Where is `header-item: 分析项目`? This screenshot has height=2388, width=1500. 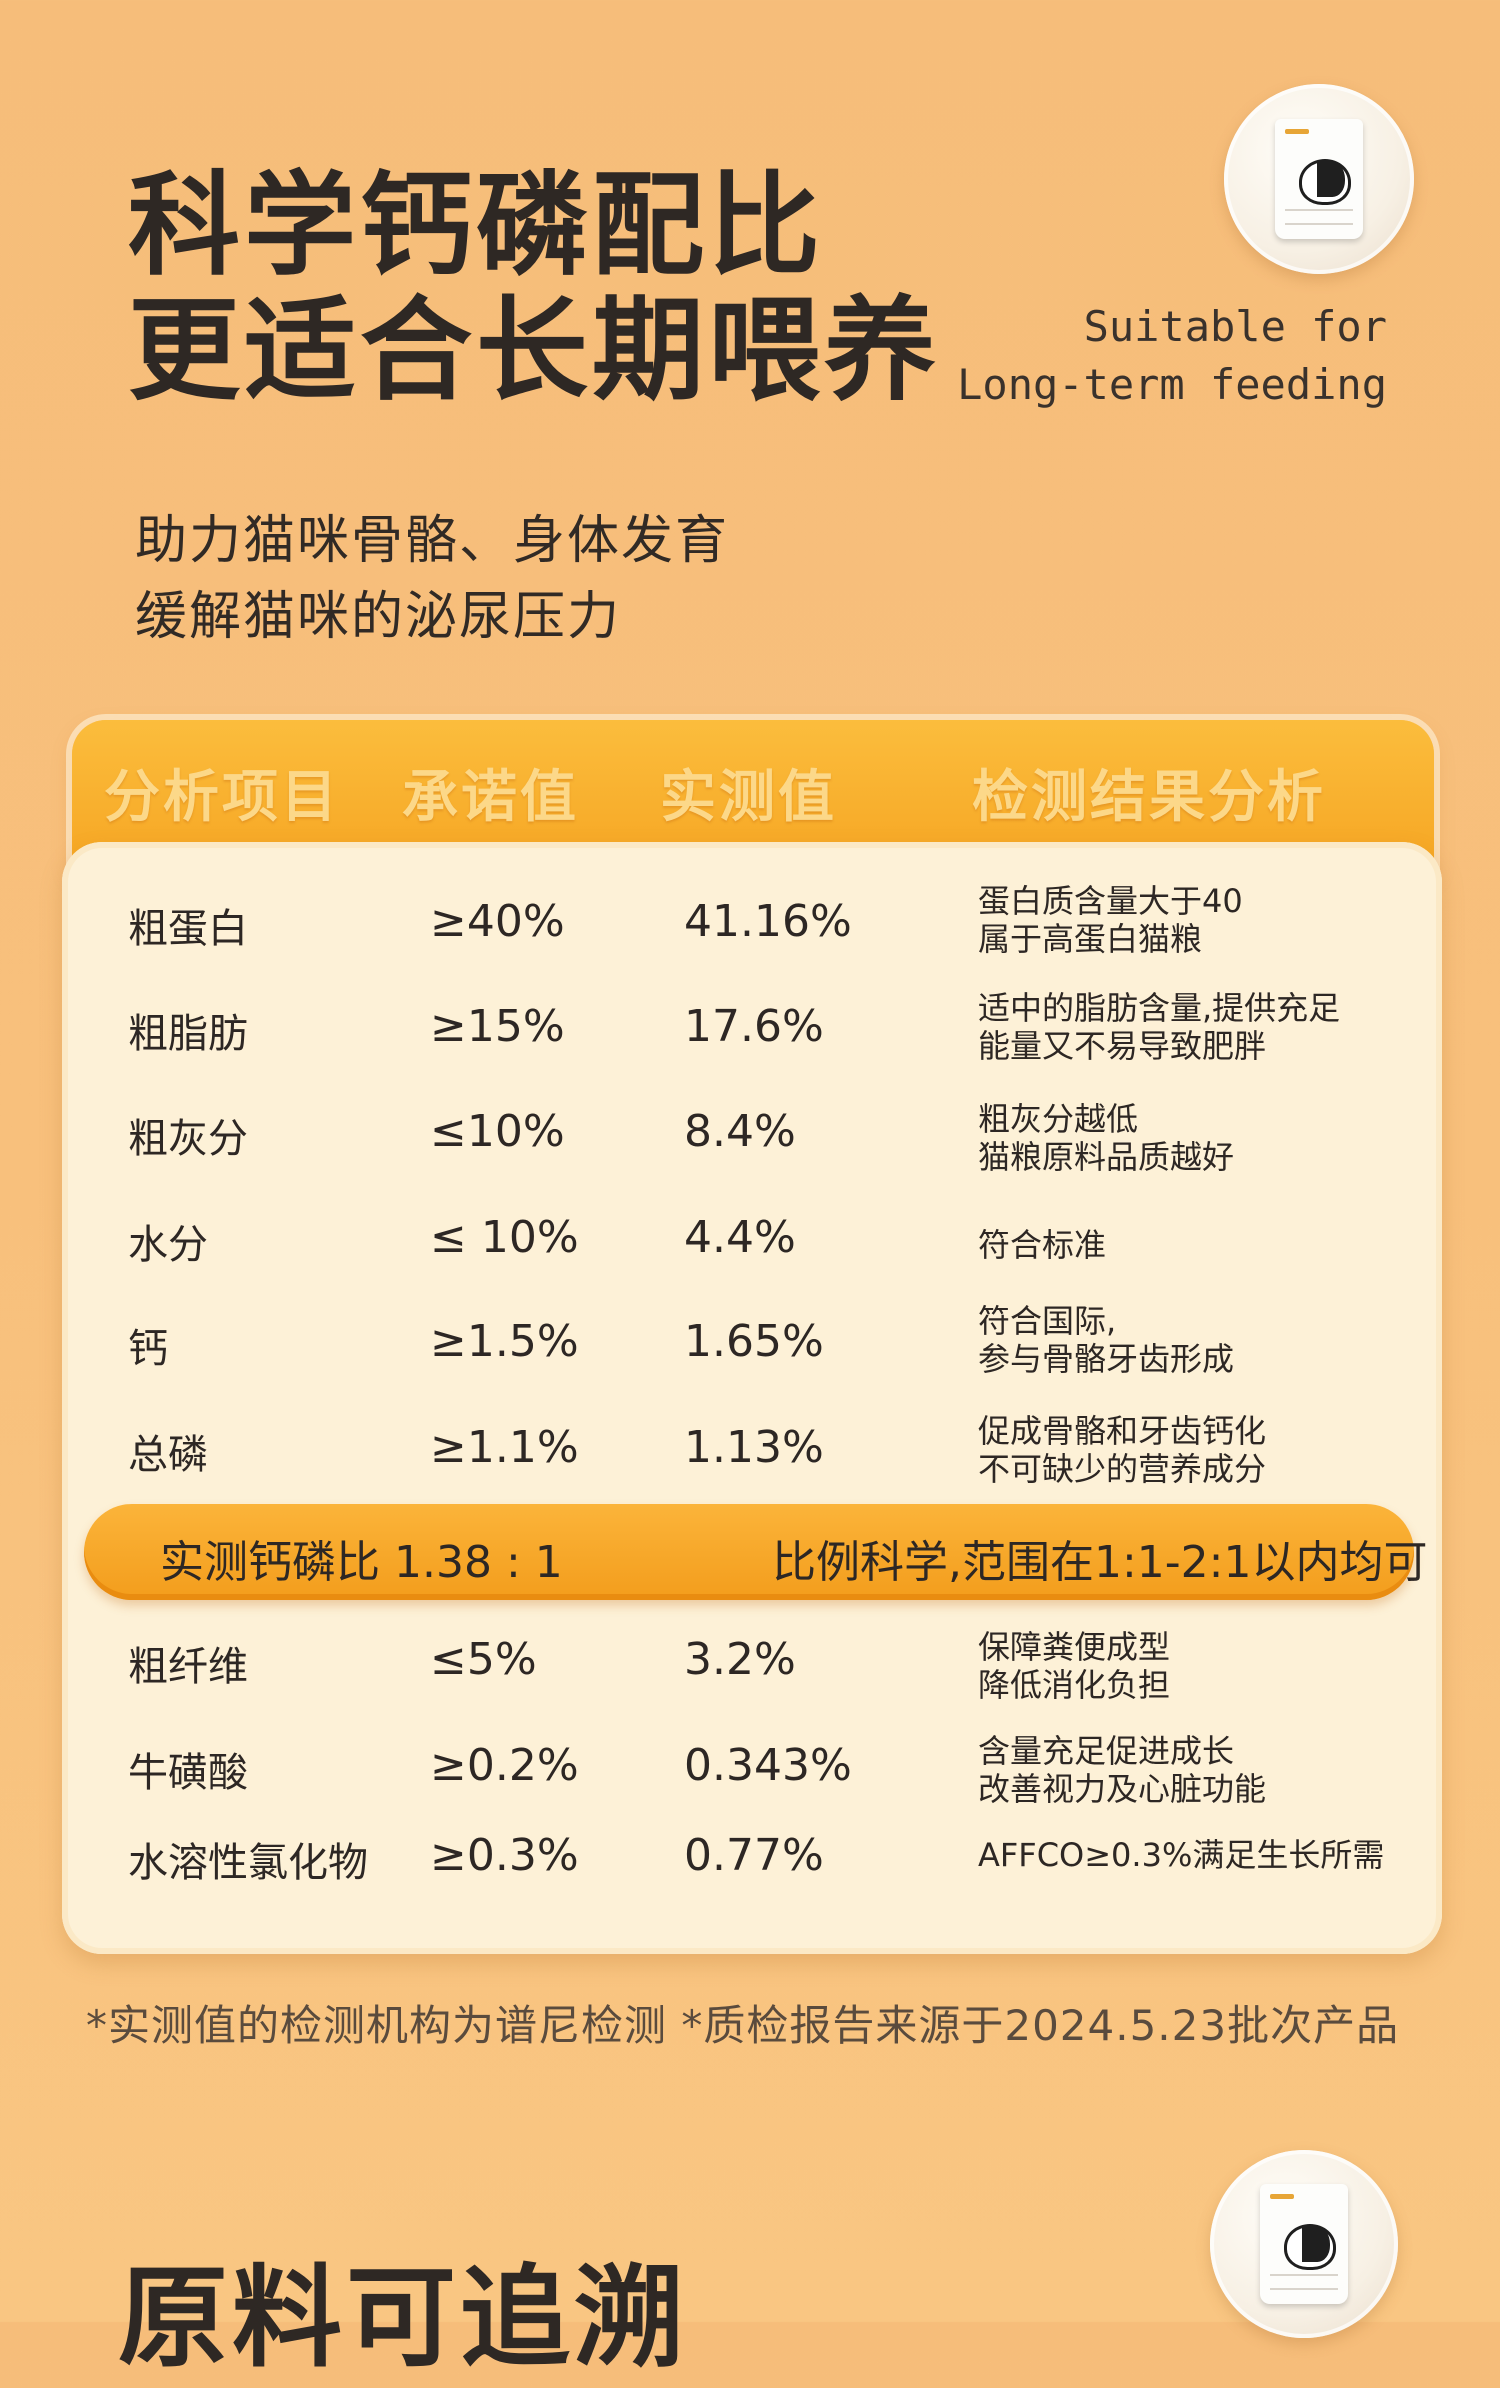 header-item: 分析项目 is located at coordinates (222, 797).